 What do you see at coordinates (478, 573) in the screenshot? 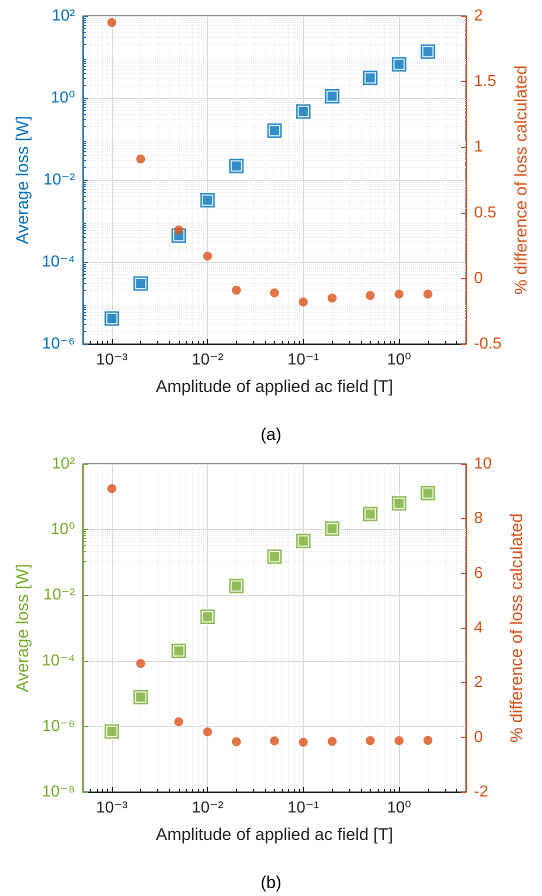
I see `y2-tick-label: 6` at bounding box center [478, 573].